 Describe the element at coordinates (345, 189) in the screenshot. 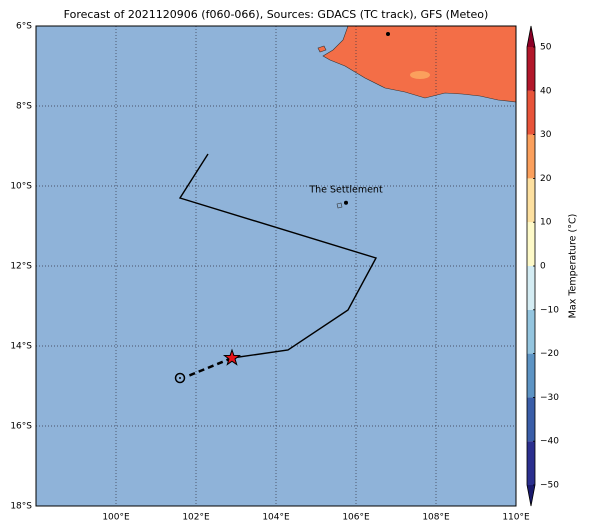

I see `place-label: The Settlement` at that location.